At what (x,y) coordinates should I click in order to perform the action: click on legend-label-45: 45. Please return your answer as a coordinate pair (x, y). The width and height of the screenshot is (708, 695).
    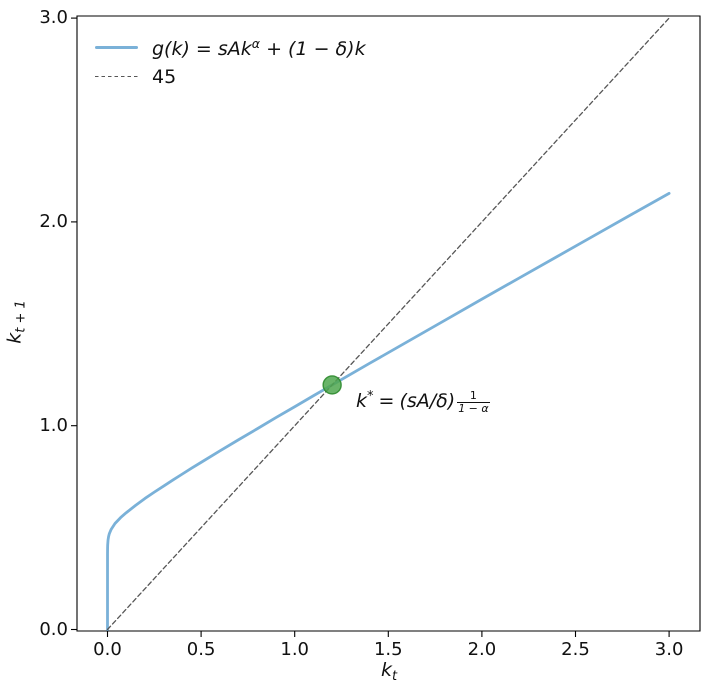
    Looking at the image, I should click on (164, 76).